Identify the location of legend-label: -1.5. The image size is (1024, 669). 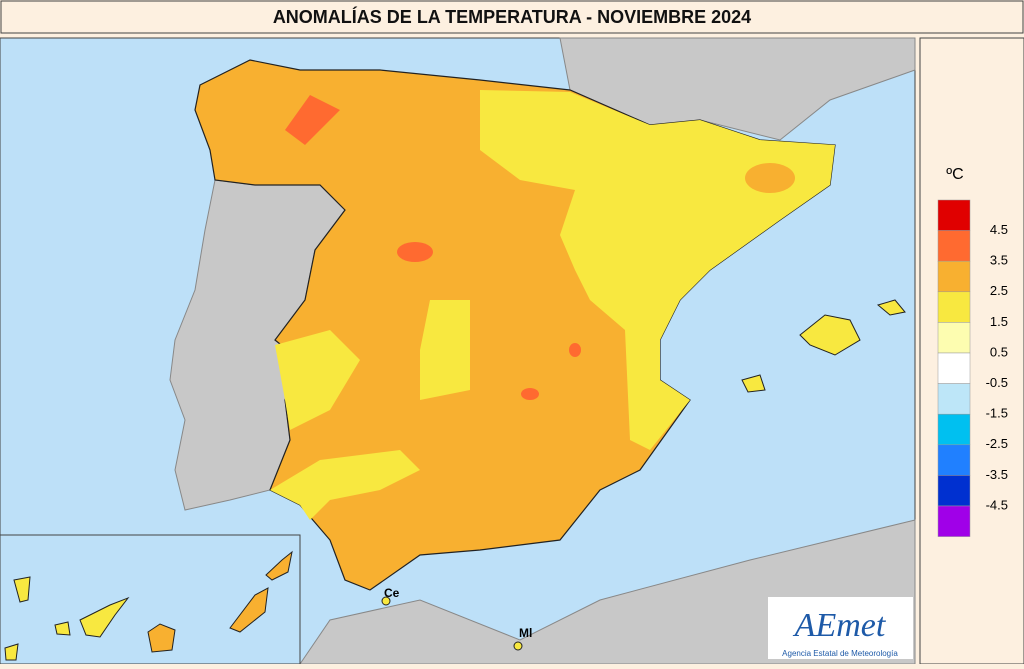
(997, 413).